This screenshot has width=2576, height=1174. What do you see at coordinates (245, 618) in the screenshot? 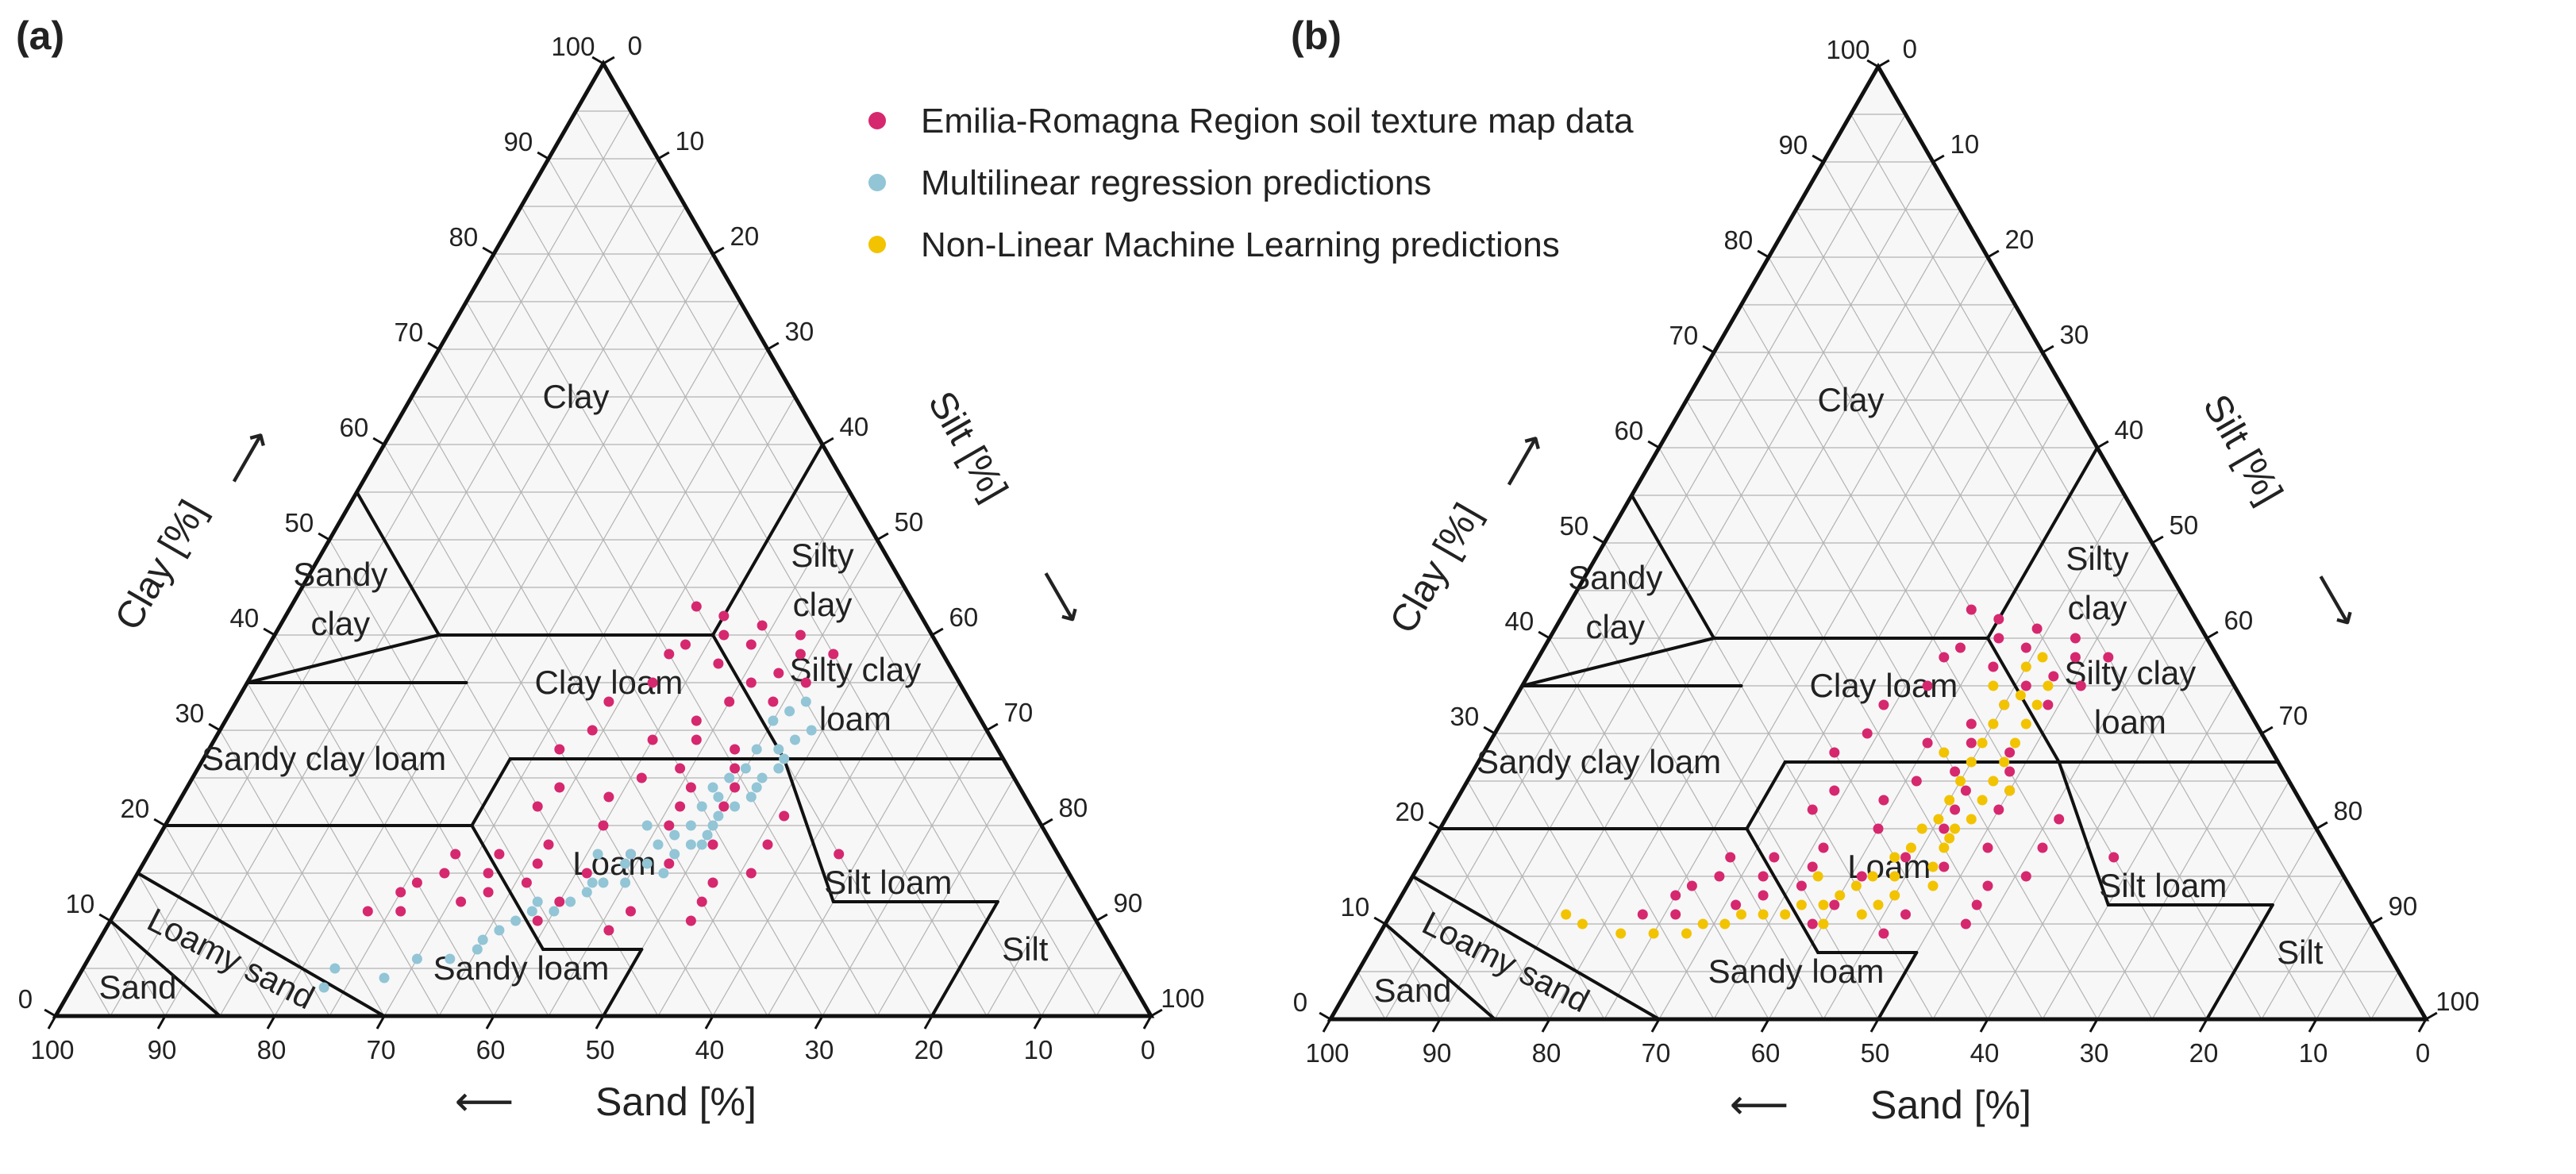
I see `clay-tick-label: 40` at bounding box center [245, 618].